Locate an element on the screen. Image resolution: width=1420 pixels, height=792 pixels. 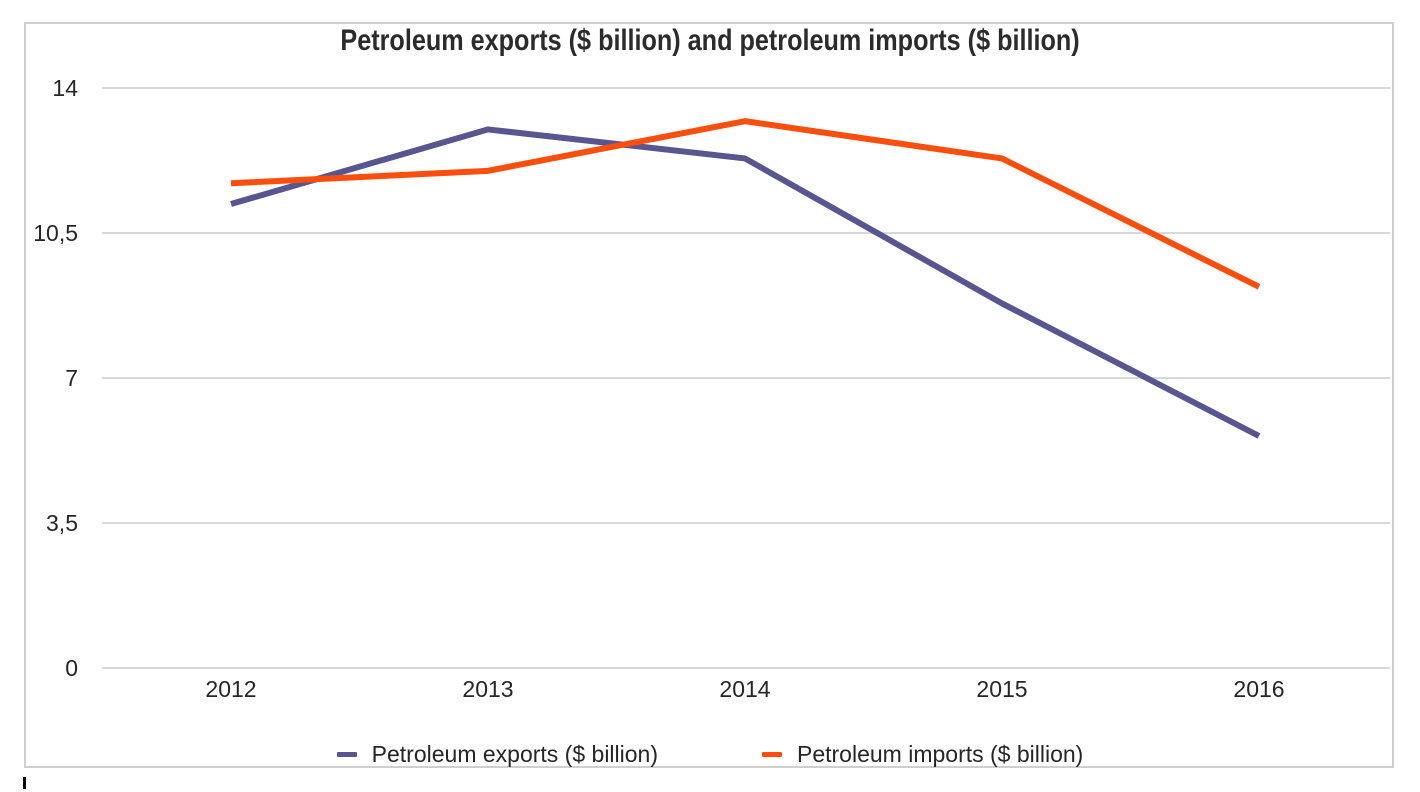
text-cursor-artifact is located at coordinates (24, 783).